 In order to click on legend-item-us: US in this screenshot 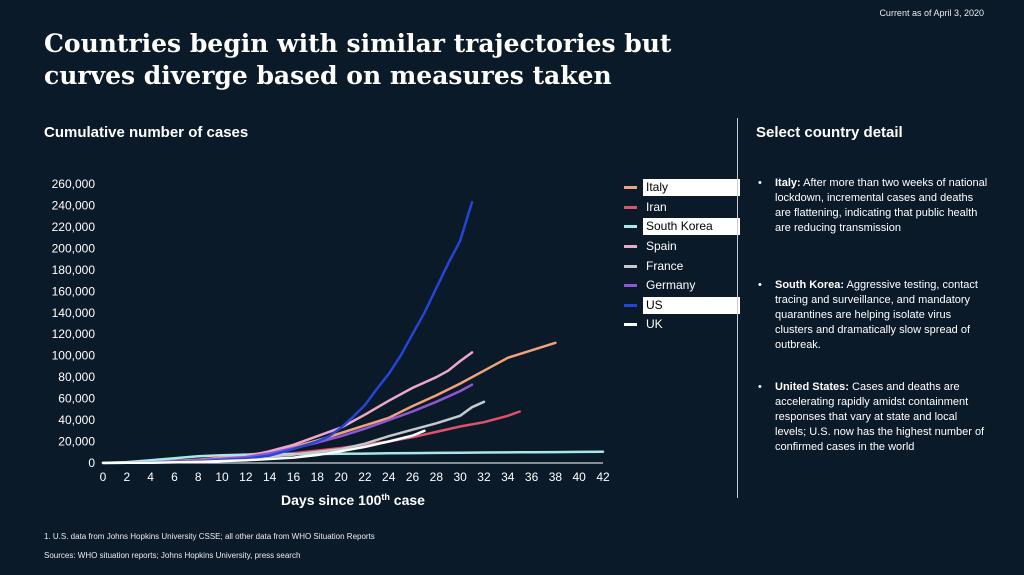, I will do `click(682, 306)`.